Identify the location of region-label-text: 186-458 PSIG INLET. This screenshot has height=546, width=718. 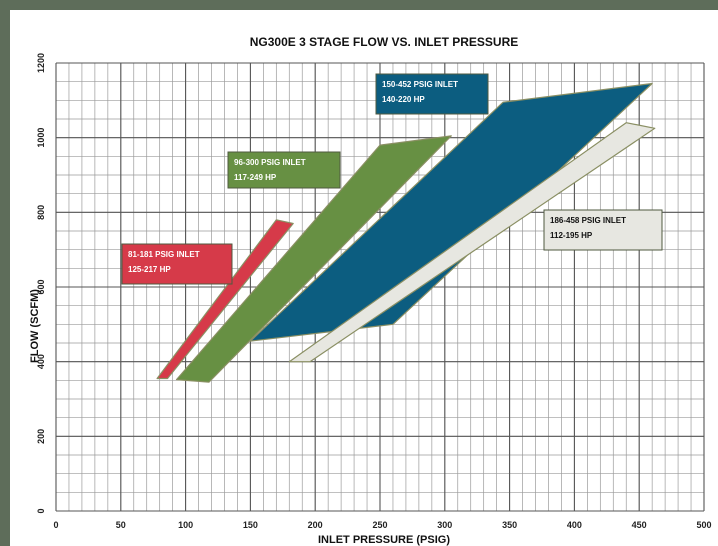
(588, 220).